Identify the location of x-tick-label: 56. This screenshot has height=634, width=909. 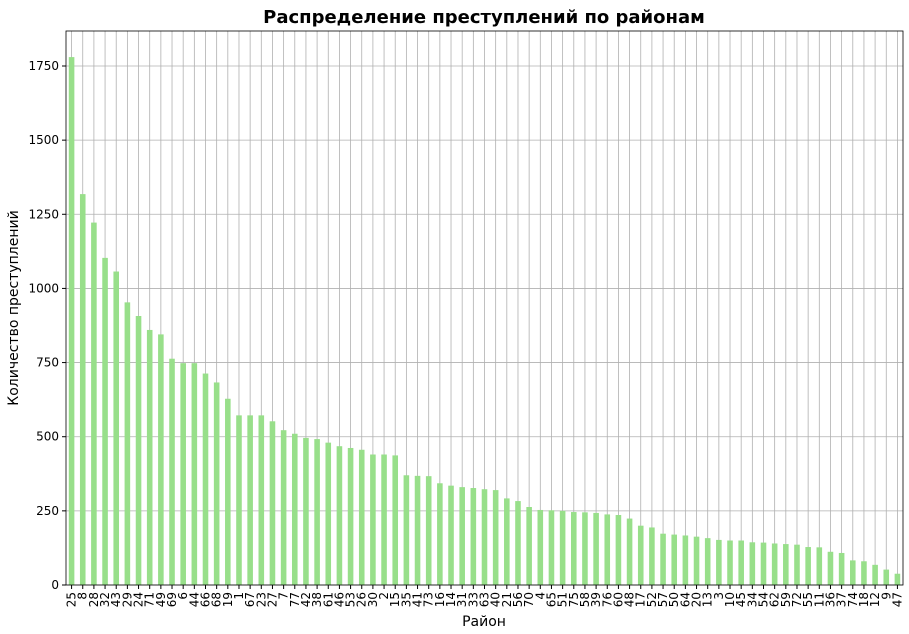
(518, 599).